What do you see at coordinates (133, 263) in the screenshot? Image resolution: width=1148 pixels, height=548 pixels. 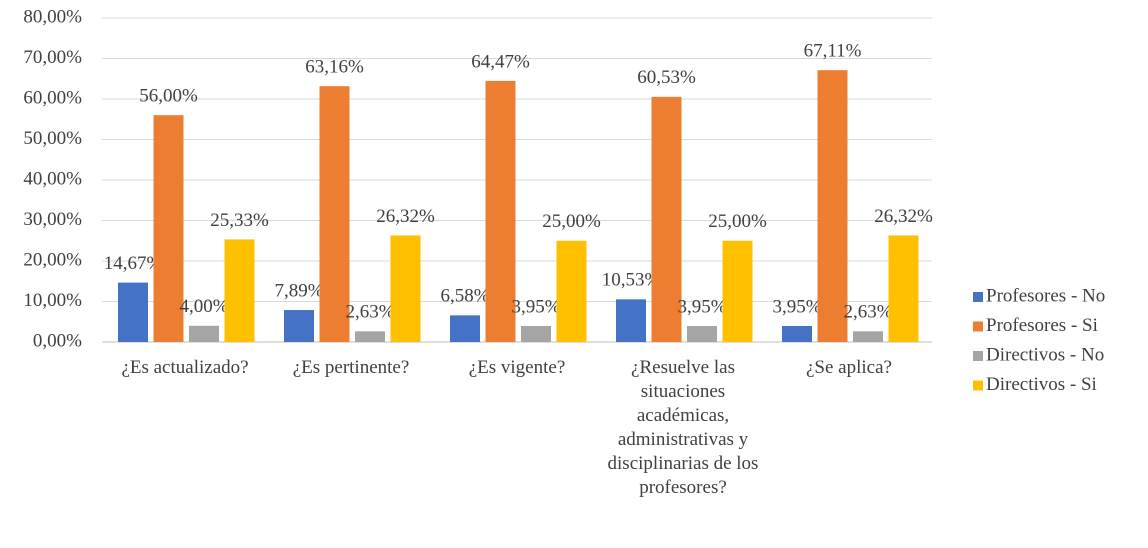 I see `data-label: 14,67%` at bounding box center [133, 263].